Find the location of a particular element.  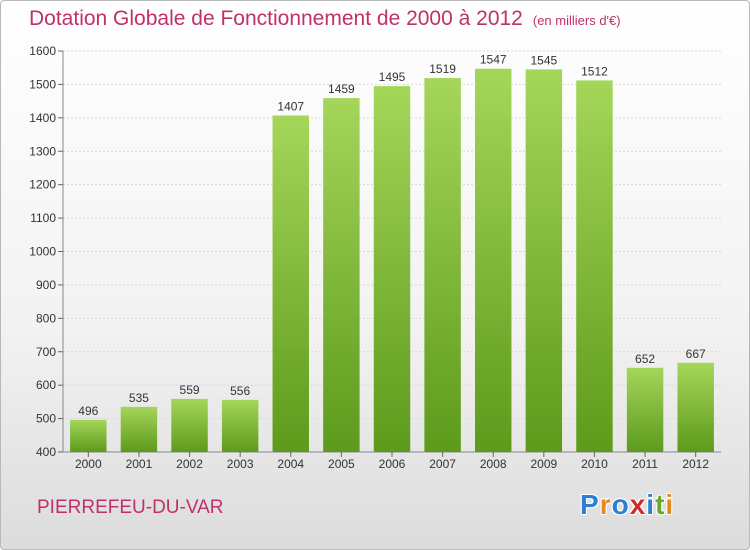

value-label-2010: 1512 is located at coordinates (594, 71).